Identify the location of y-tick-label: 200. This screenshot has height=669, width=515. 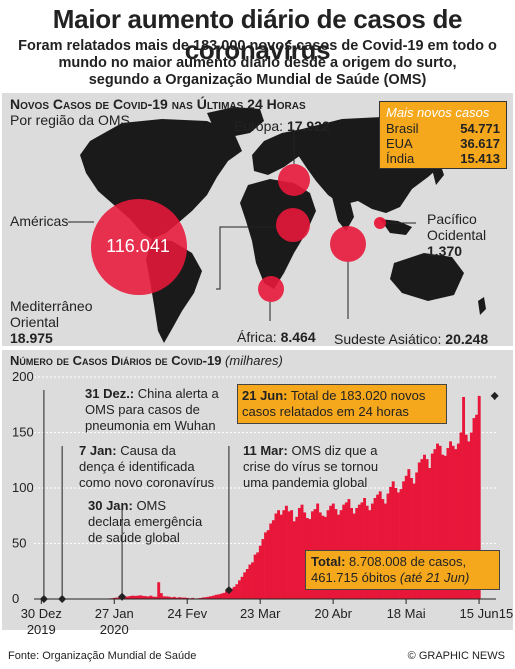
(23, 376).